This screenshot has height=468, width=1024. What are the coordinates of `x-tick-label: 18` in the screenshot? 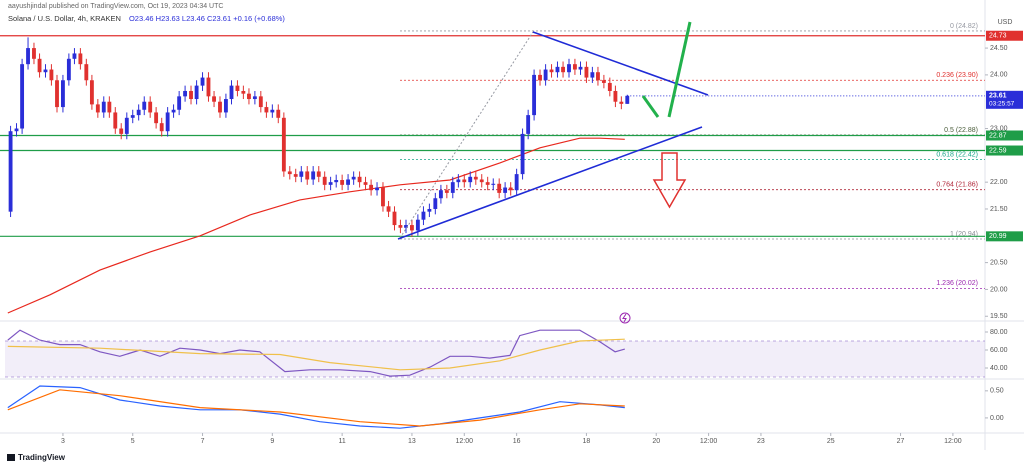 It's located at (587, 441).